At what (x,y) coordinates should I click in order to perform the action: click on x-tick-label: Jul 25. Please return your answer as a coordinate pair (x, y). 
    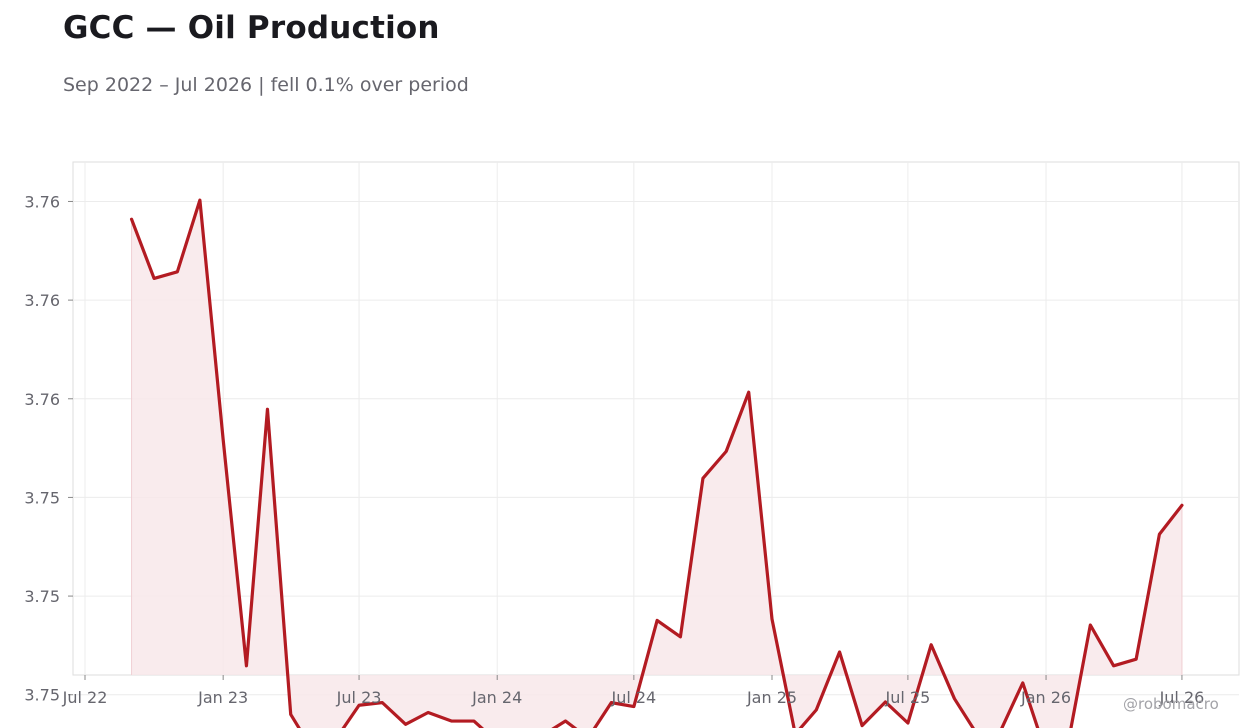
    Looking at the image, I should click on (908, 697).